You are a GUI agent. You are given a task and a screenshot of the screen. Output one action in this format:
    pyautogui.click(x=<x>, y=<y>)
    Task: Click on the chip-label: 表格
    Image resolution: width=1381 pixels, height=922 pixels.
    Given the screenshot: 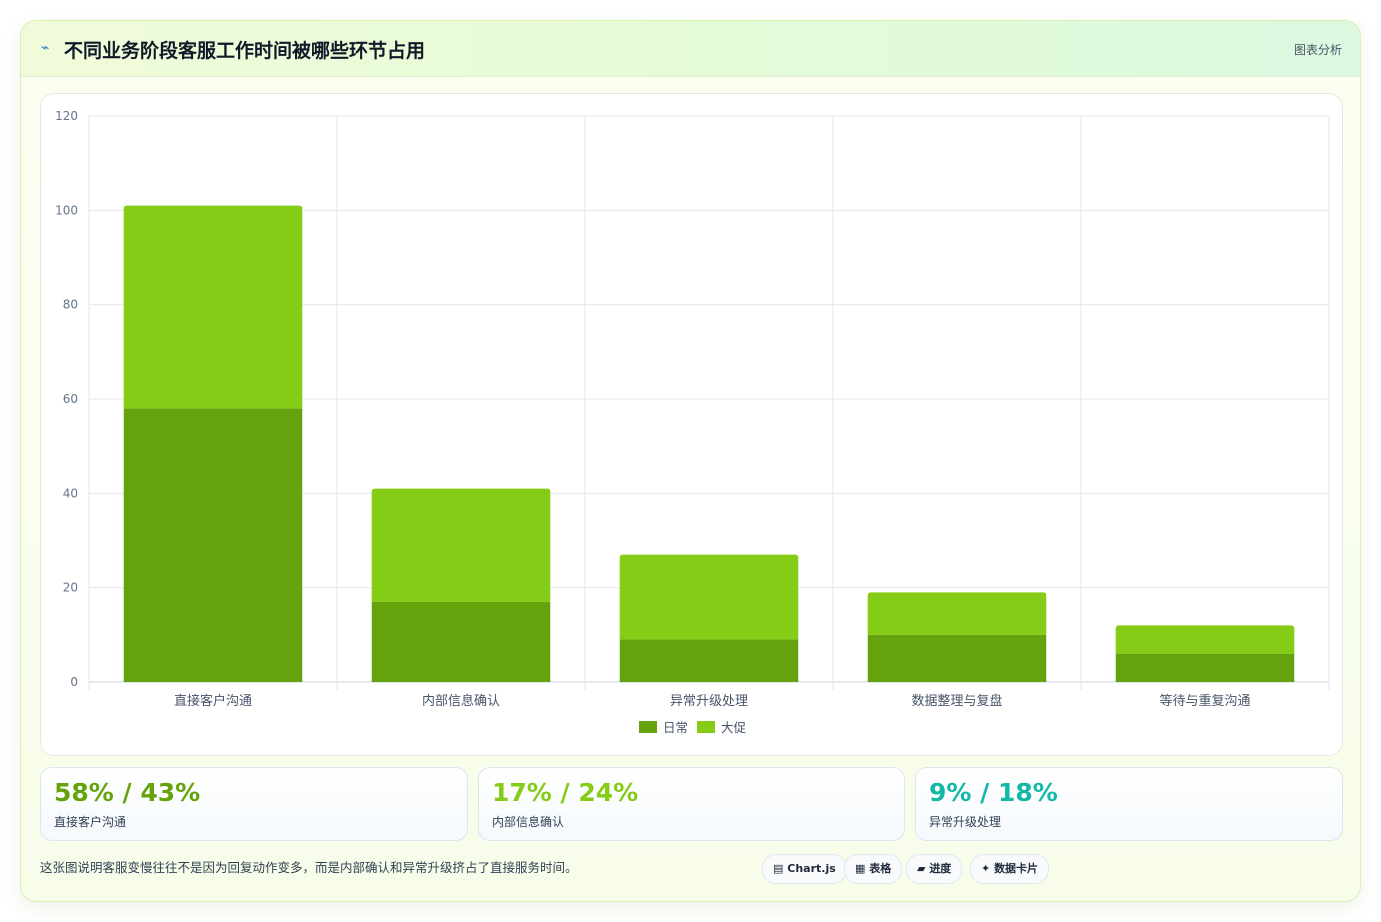 What is the action you would take?
    pyautogui.click(x=880, y=868)
    